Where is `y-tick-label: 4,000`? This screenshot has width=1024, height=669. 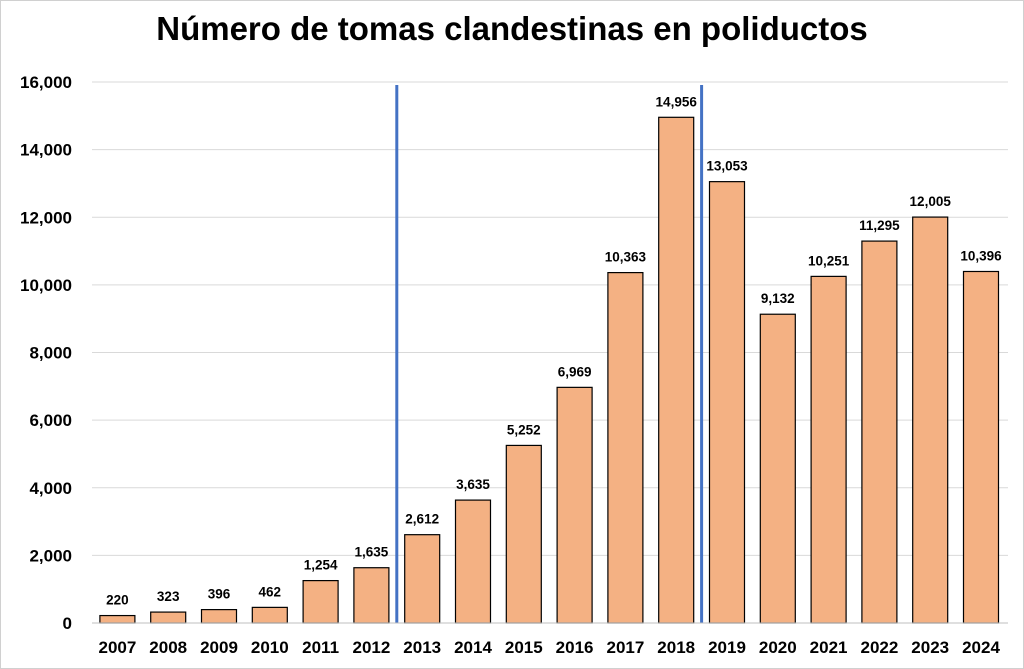 y-tick-label: 4,000 is located at coordinates (50, 488).